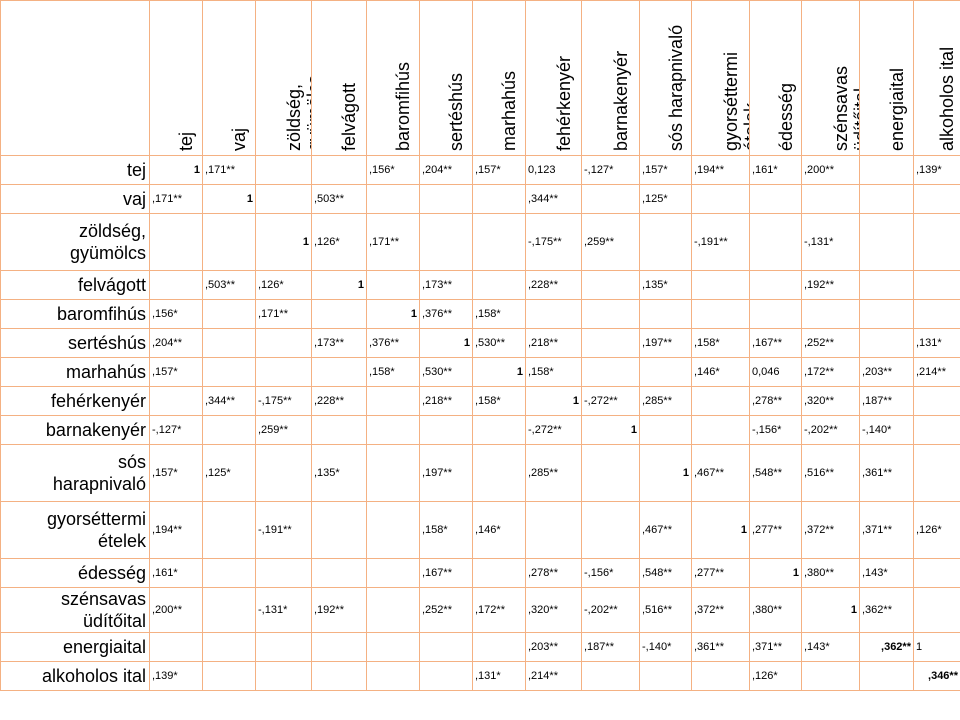  I want to click on table-cell: ,214**, so click(553, 676).